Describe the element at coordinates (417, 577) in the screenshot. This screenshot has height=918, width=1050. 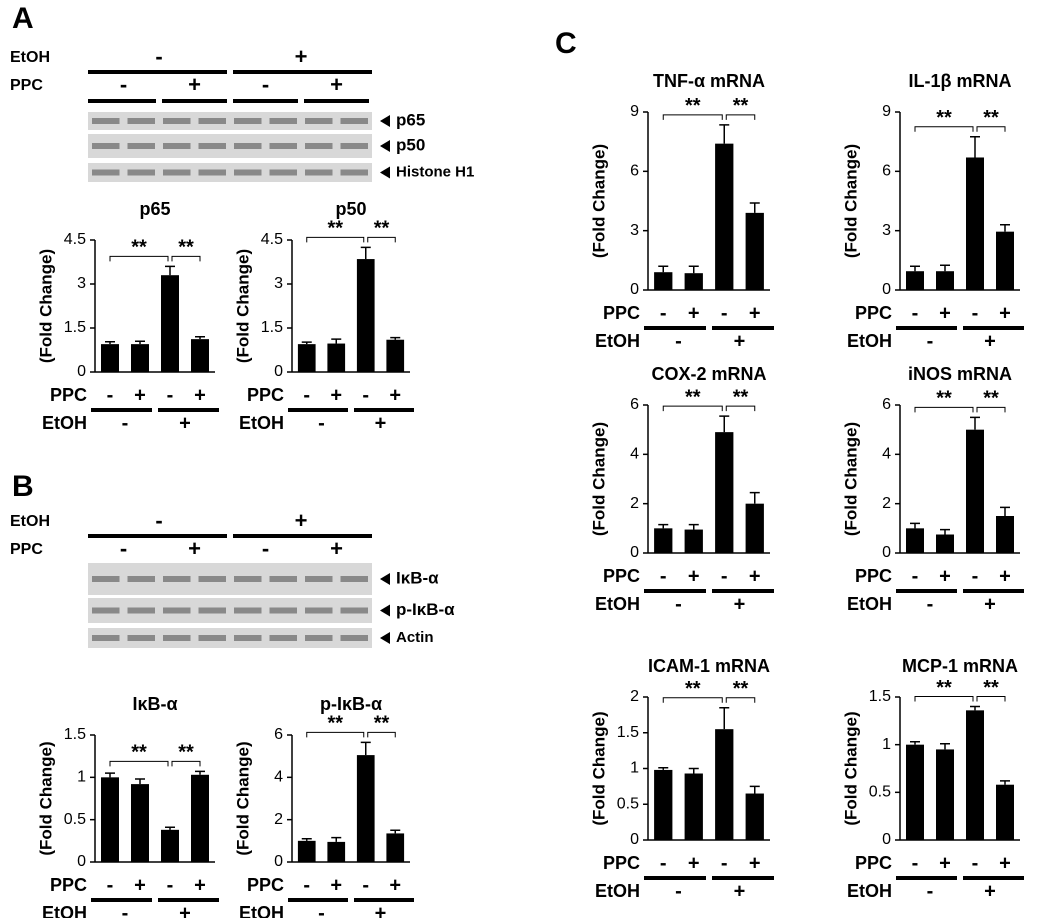
I see `band-label: IκB-α` at that location.